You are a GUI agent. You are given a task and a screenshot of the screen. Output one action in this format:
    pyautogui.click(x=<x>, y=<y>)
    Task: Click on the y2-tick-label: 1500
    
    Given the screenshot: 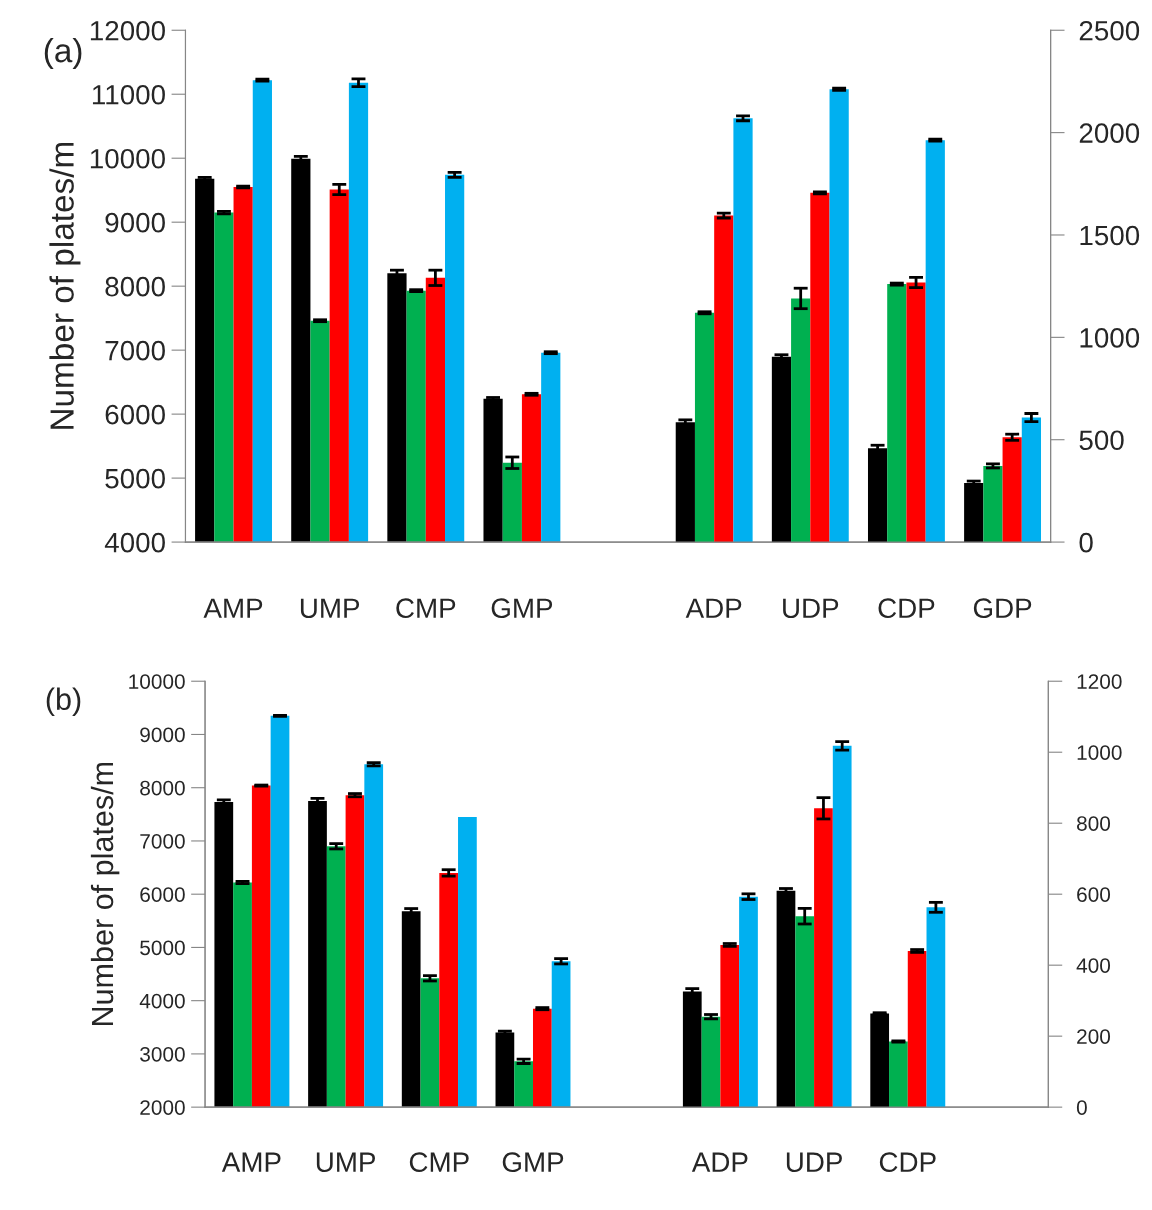 What is the action you would take?
    pyautogui.click(x=1110, y=235)
    